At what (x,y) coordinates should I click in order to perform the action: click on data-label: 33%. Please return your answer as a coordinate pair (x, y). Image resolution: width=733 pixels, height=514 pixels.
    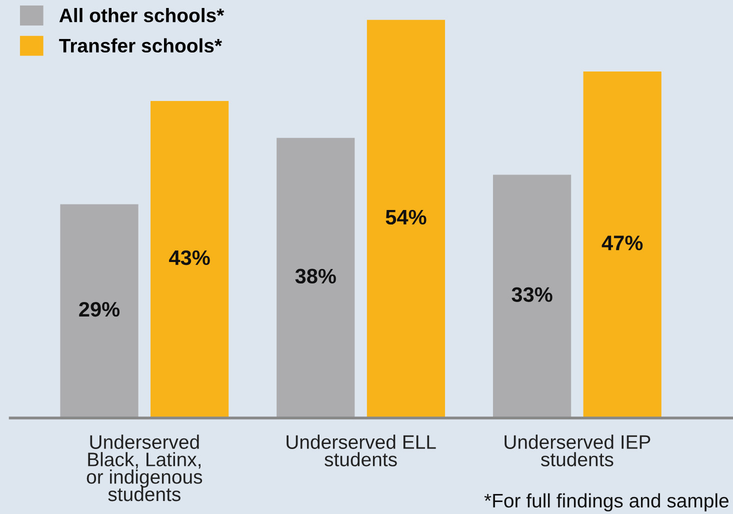
    Looking at the image, I should click on (532, 294).